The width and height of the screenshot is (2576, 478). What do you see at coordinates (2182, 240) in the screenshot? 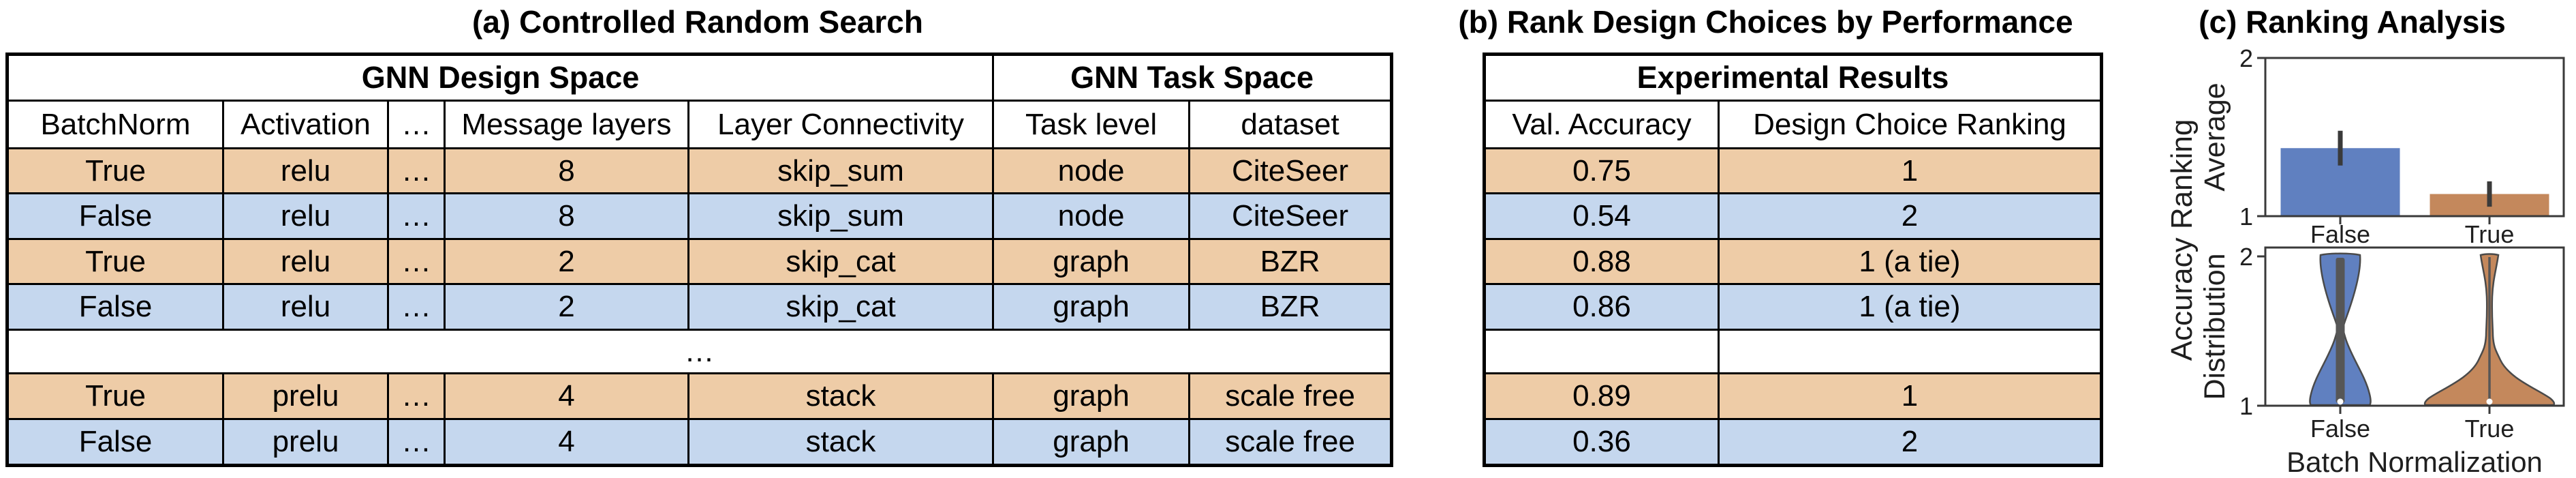
I see `shared-ylabel: Accuracy Ranking` at bounding box center [2182, 240].